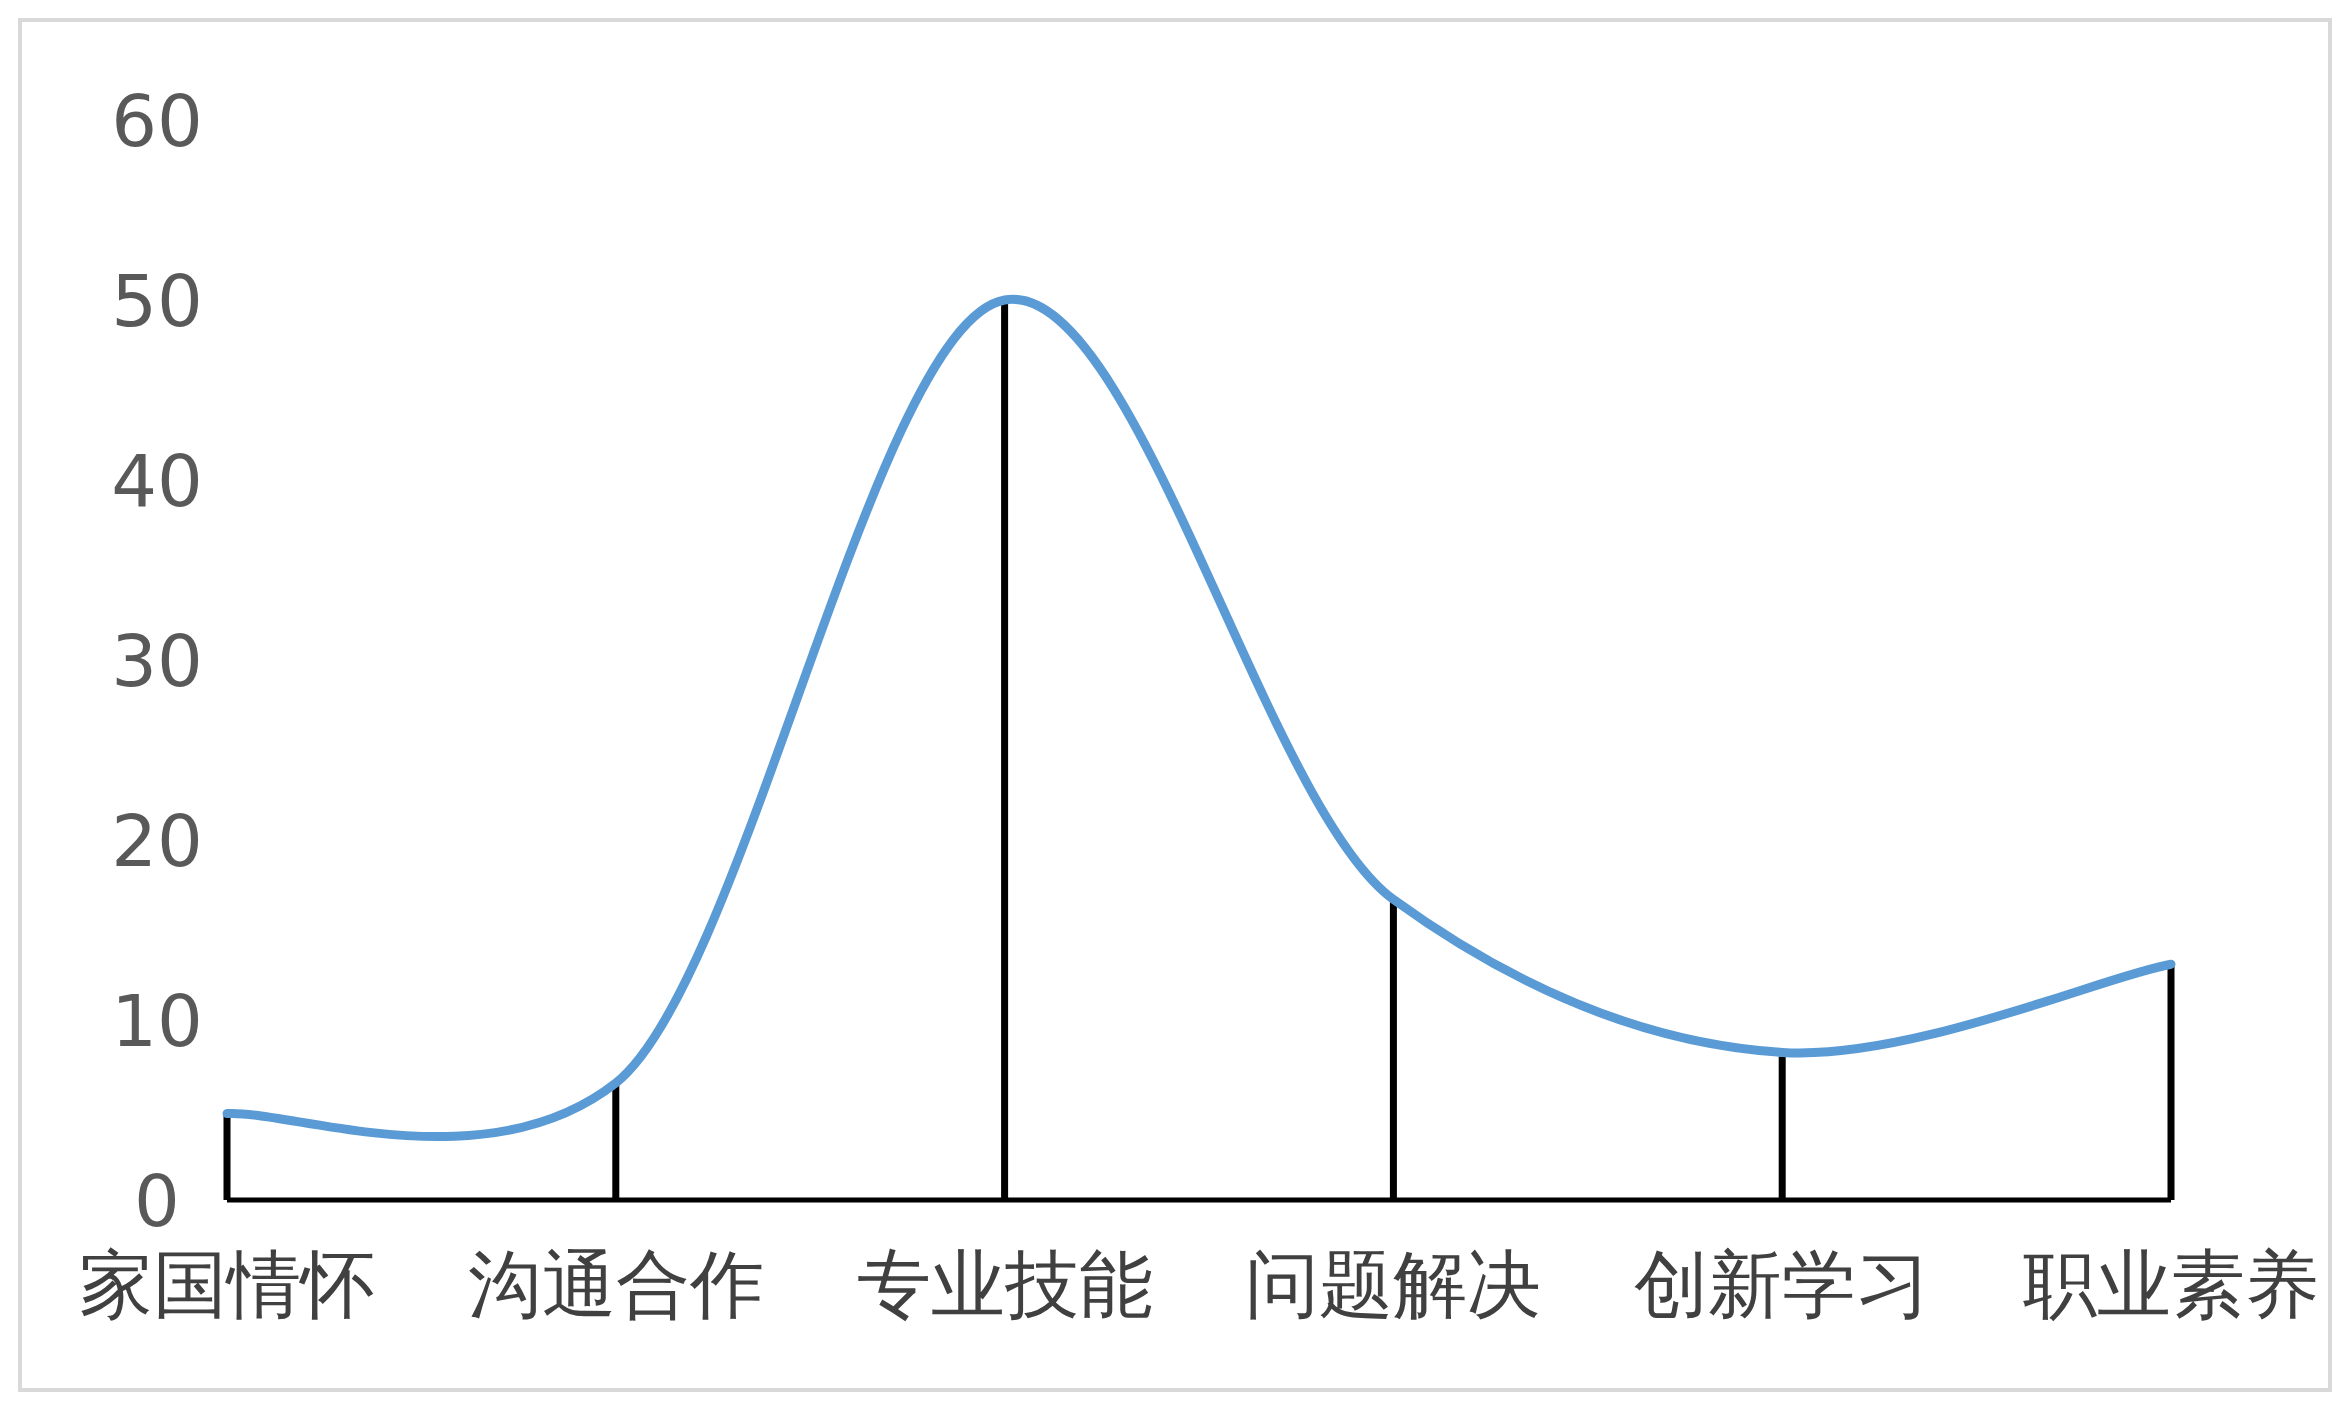 The height and width of the screenshot is (1402, 2344). Describe the element at coordinates (157, 1201) in the screenshot. I see `y-tick-label: 0` at that location.